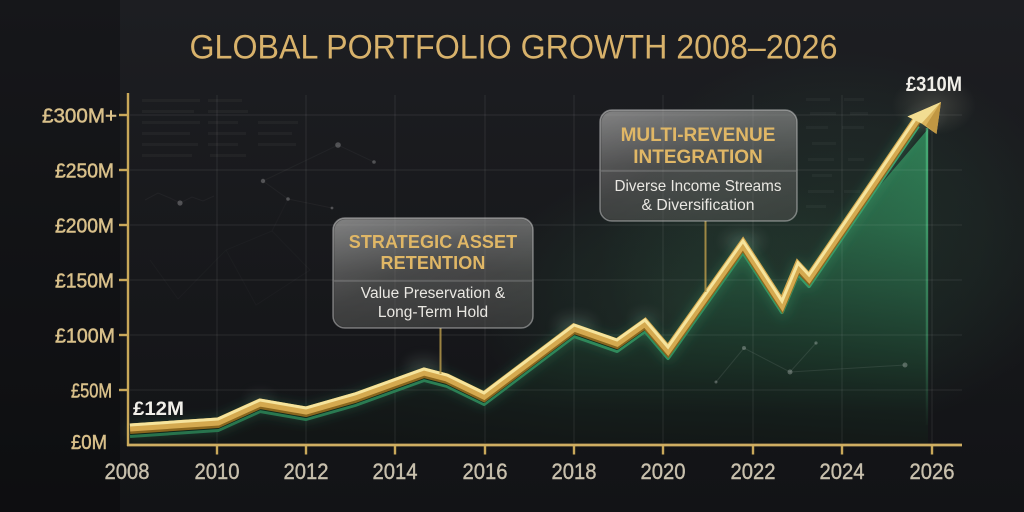 The image size is (1024, 512). What do you see at coordinates (84, 226) in the screenshot?
I see `svg-text: £200M` at bounding box center [84, 226].